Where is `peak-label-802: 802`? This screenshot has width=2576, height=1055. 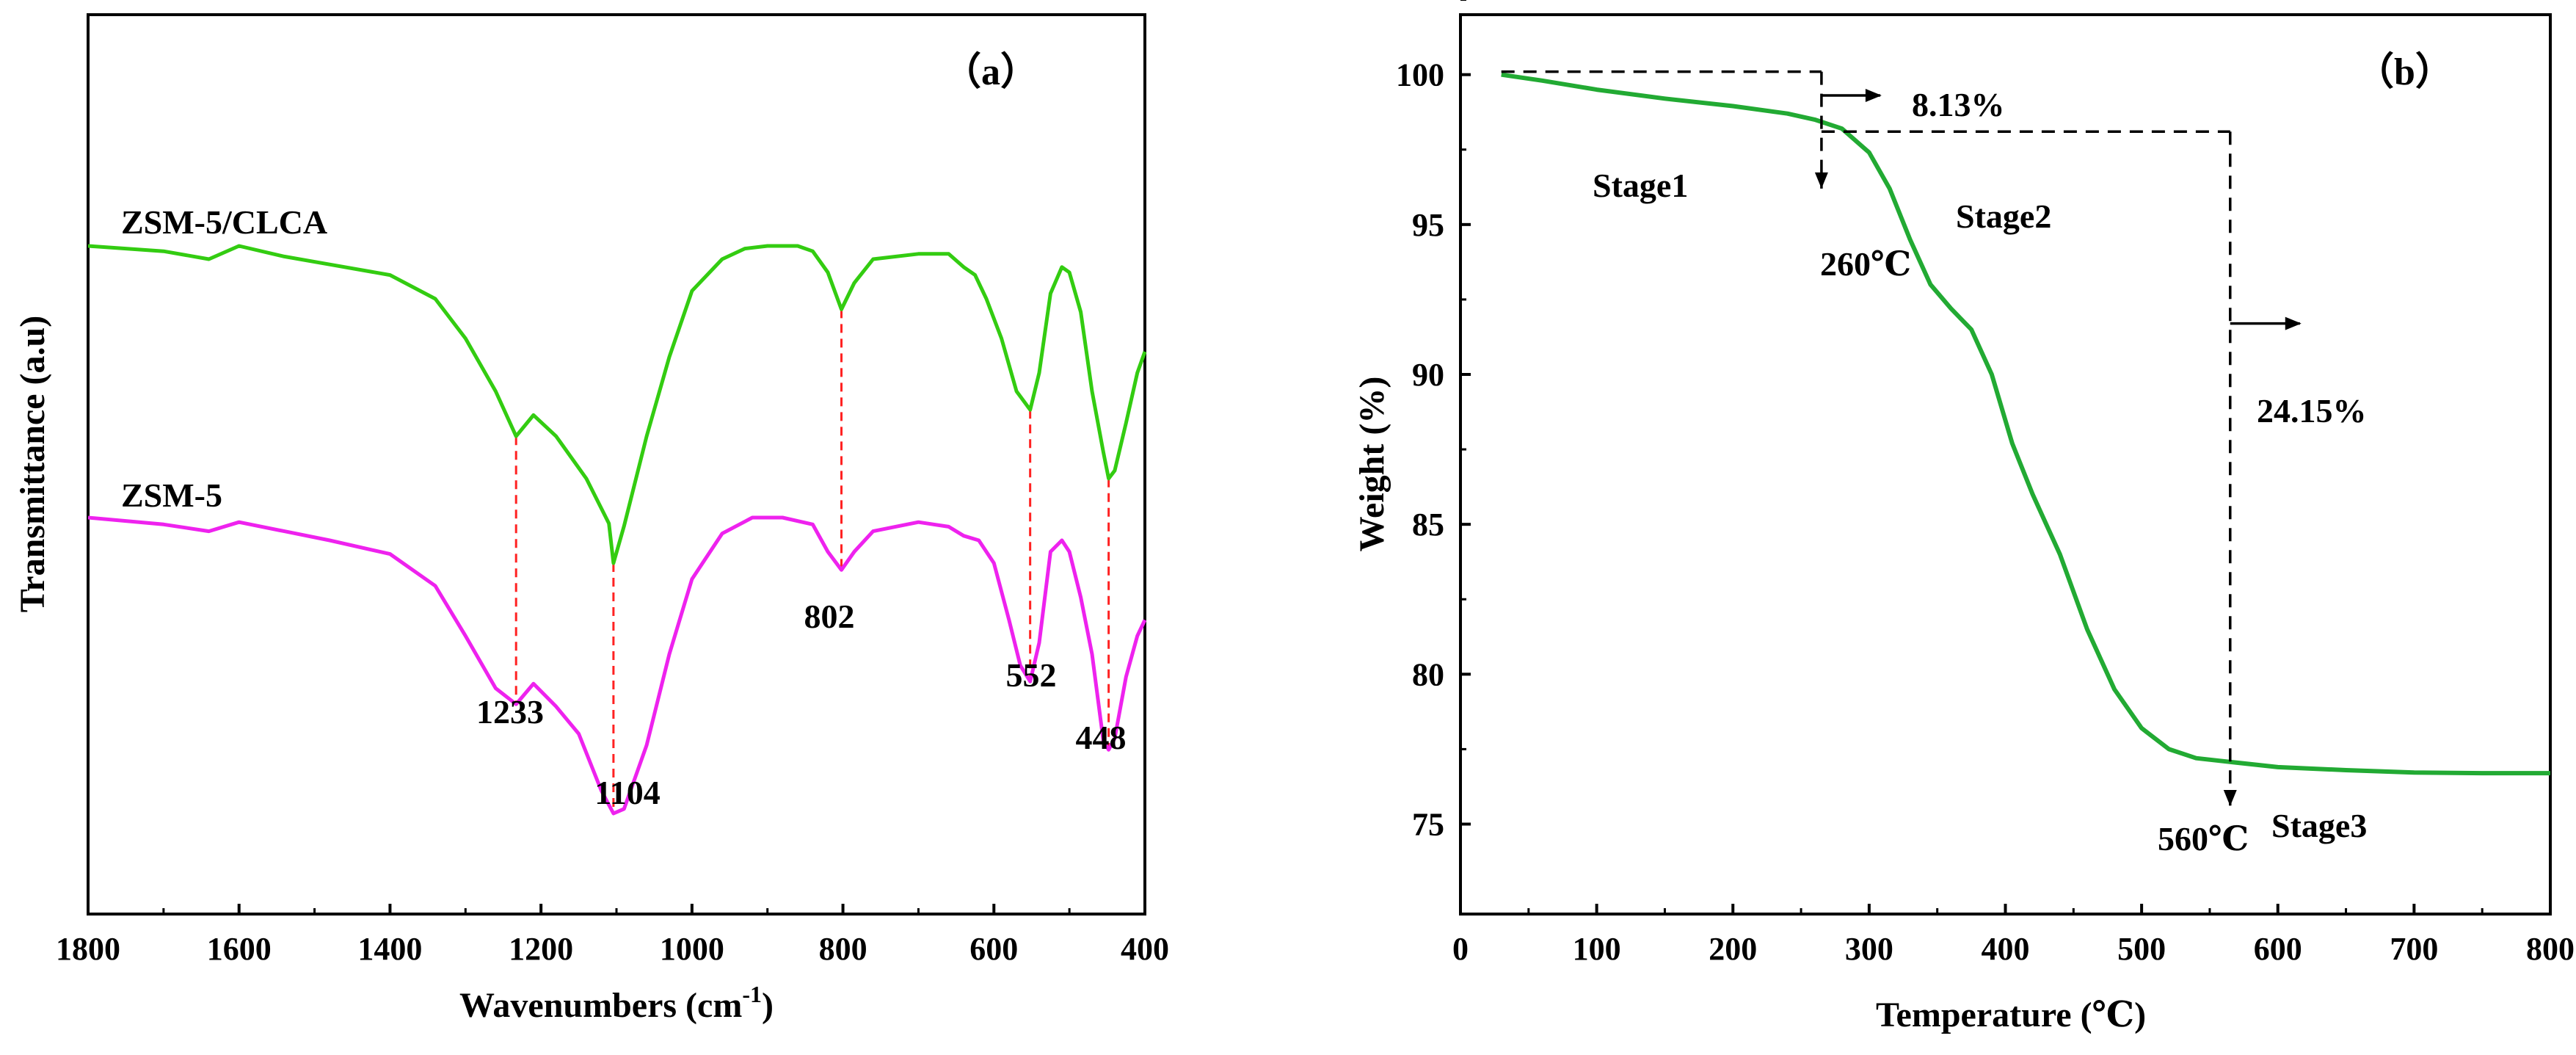 peak-label-802: 802 is located at coordinates (829, 616).